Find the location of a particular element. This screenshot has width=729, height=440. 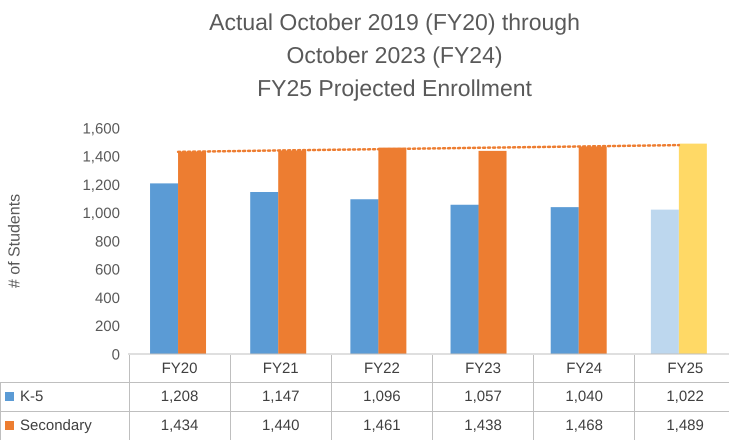

data-label: 1,461 is located at coordinates (381, 425).